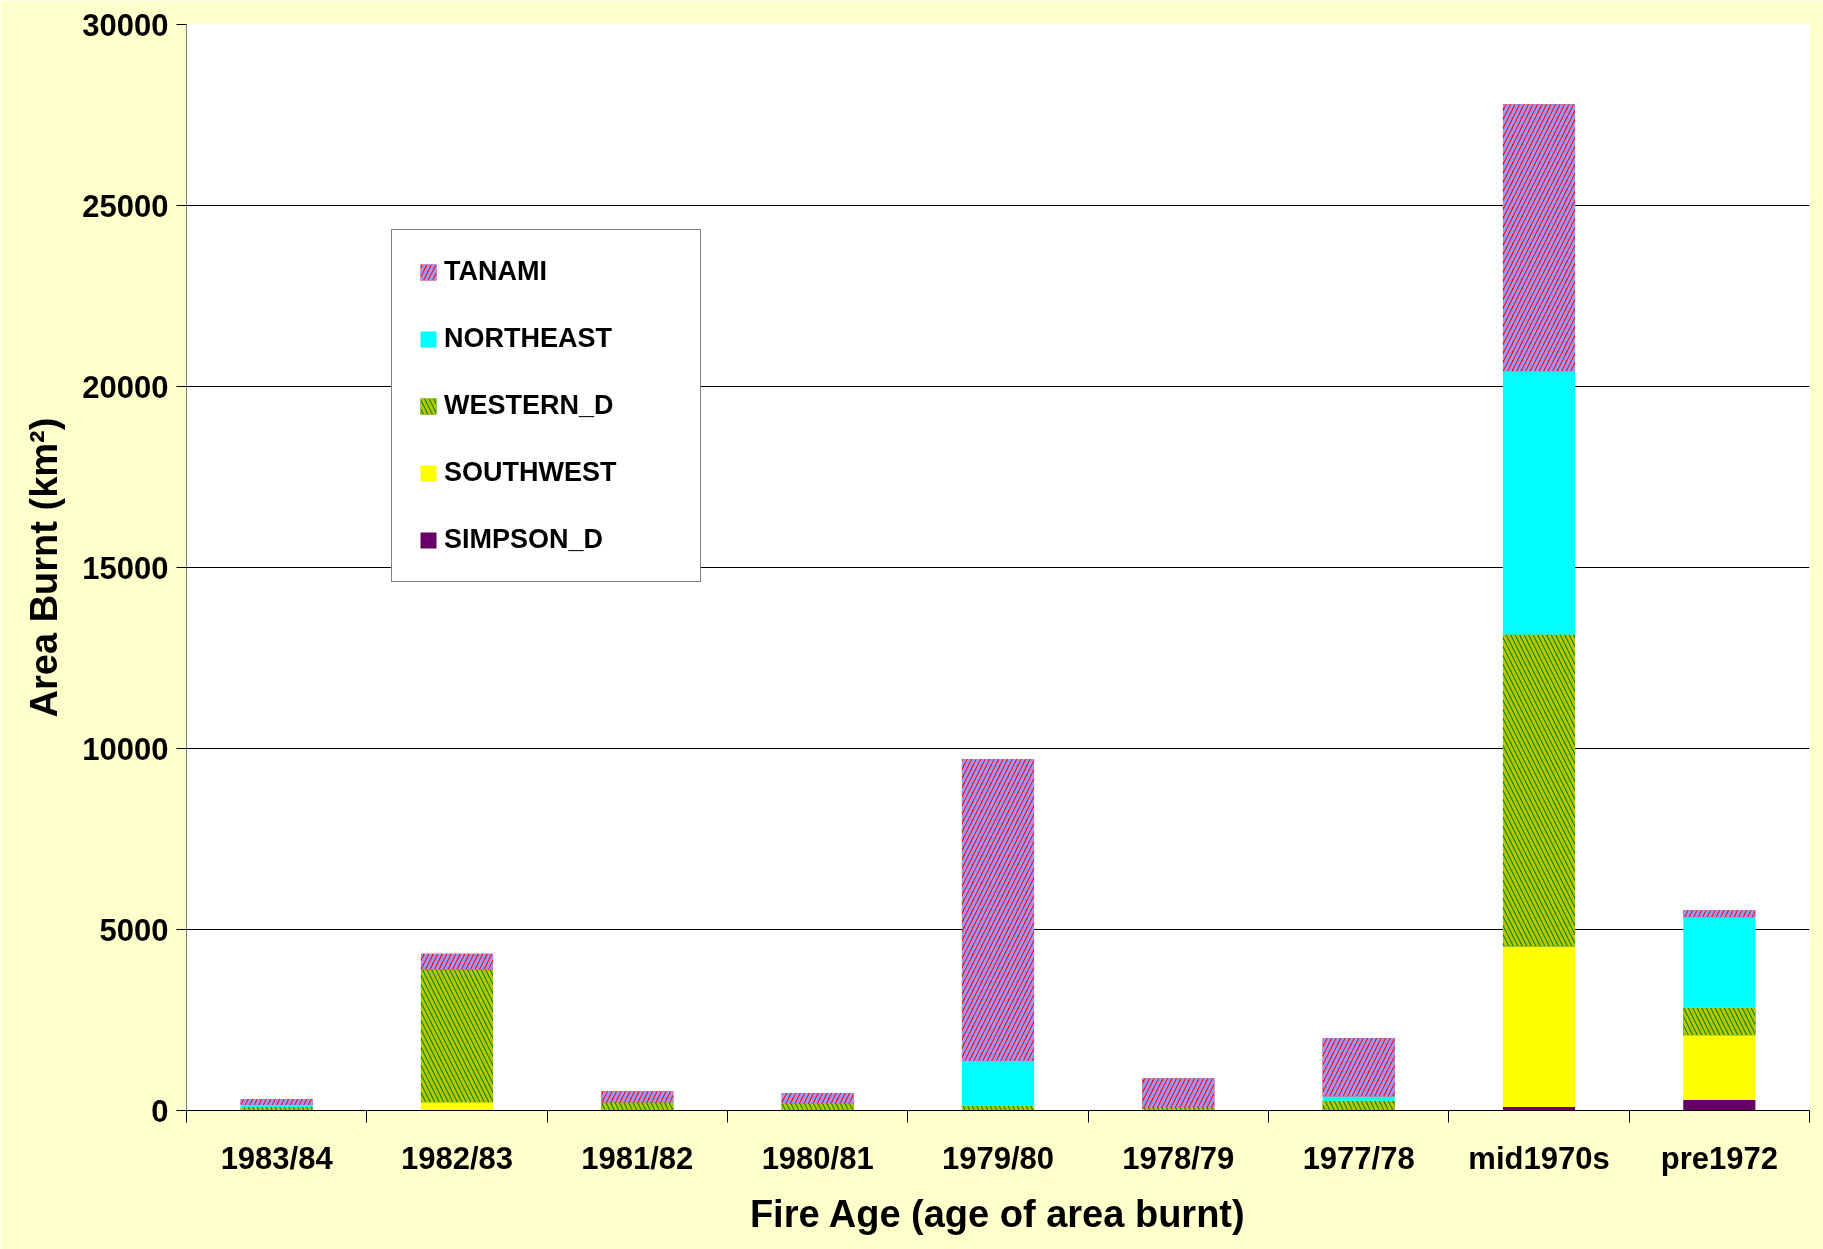 The width and height of the screenshot is (1823, 1249). Describe the element at coordinates (528, 338) in the screenshot. I see `legend-label: NORTHEAST` at that location.